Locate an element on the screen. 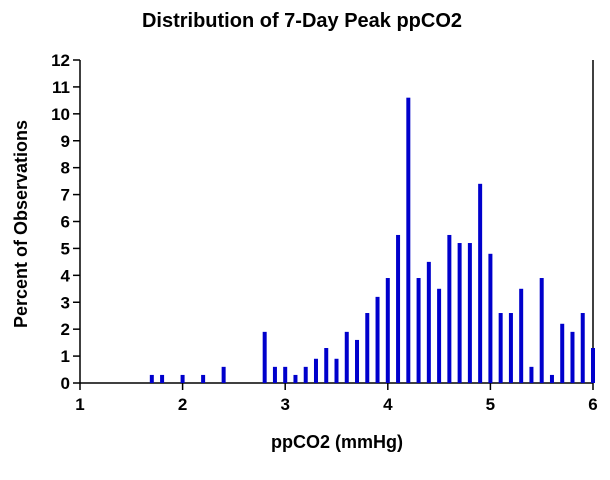  y-tick-label: 12 is located at coordinates (60, 60).